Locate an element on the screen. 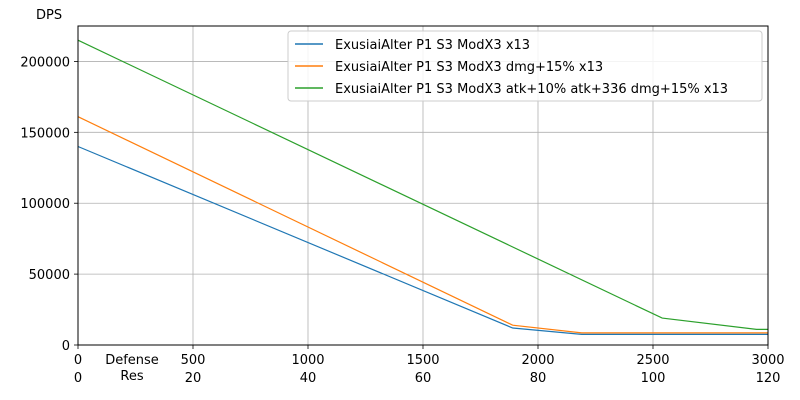 Image resolution: width=800 pixels, height=400 pixels. x2-tick-label: 40 is located at coordinates (308, 378).